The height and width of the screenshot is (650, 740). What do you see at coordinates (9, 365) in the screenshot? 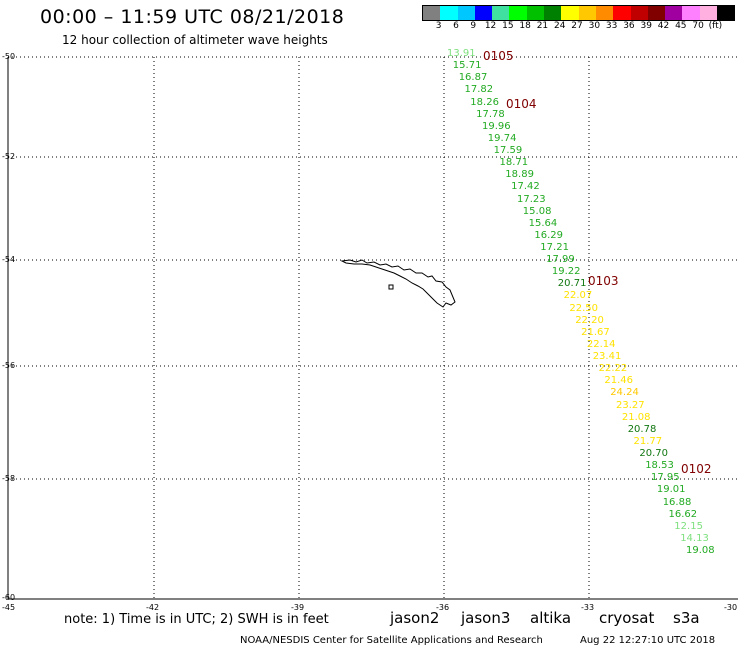
I see `y-tick-label: -56` at bounding box center [9, 365].